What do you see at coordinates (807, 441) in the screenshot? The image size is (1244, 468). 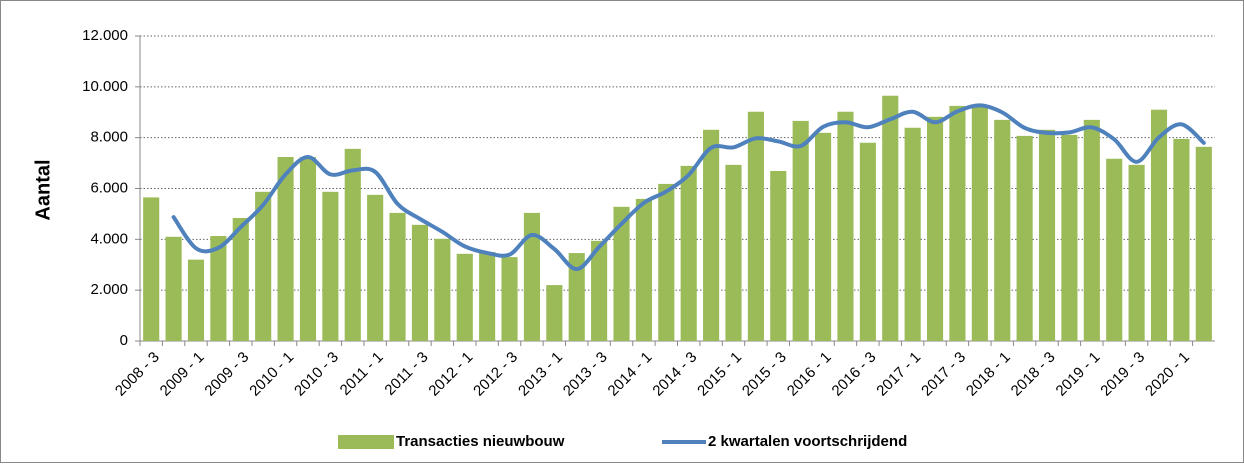 I see `legend-label: 2 kwartalen voortschrijdend` at bounding box center [807, 441].